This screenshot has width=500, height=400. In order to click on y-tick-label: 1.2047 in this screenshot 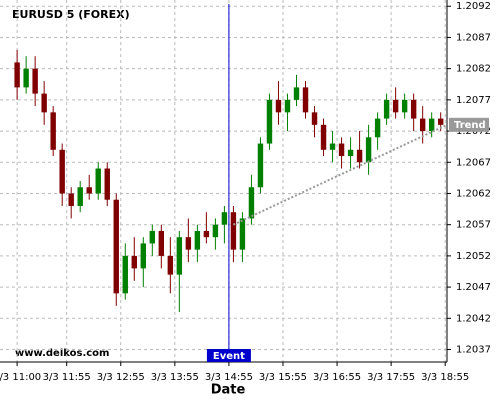, I will do `click(473, 287)`.